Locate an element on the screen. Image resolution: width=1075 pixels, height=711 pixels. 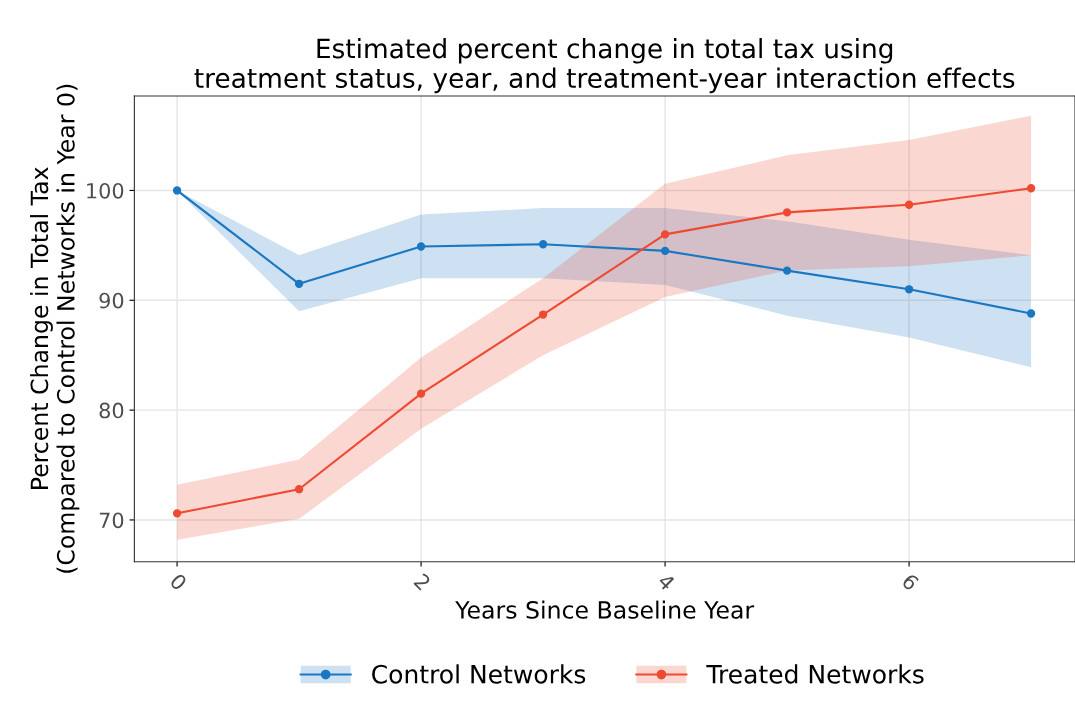
x-tick-label: 6 is located at coordinates (910, 582).